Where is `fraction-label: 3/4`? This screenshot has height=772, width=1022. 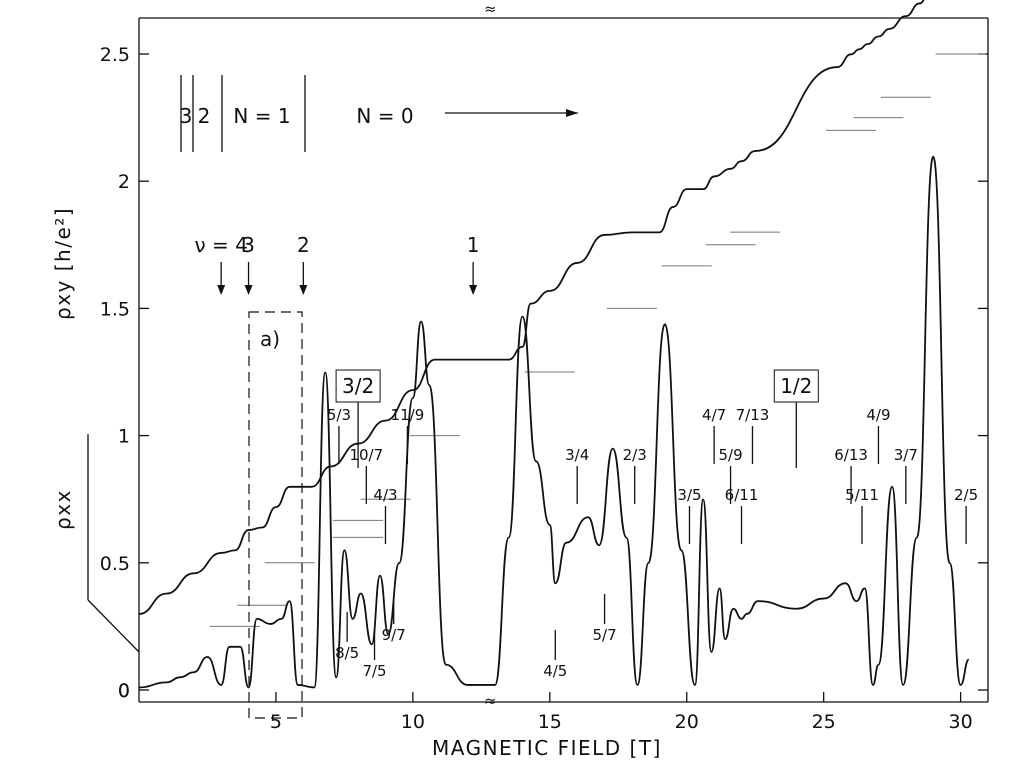
fraction-label: 3/4 is located at coordinates (577, 455).